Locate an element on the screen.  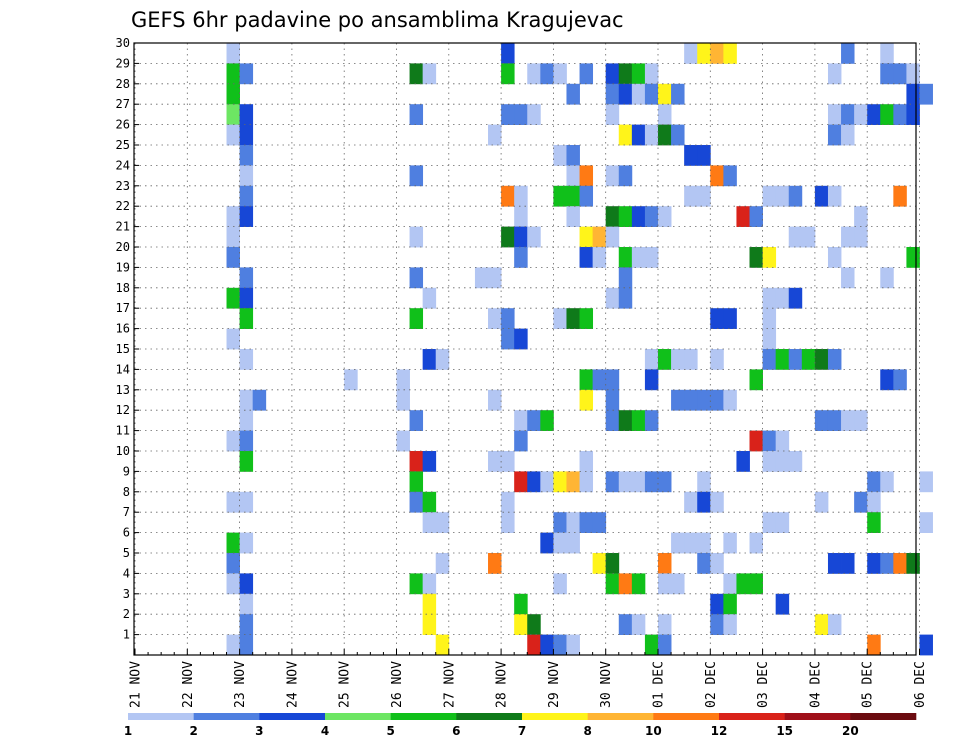
y-tick-label: 2 is located at coordinates (126, 614).